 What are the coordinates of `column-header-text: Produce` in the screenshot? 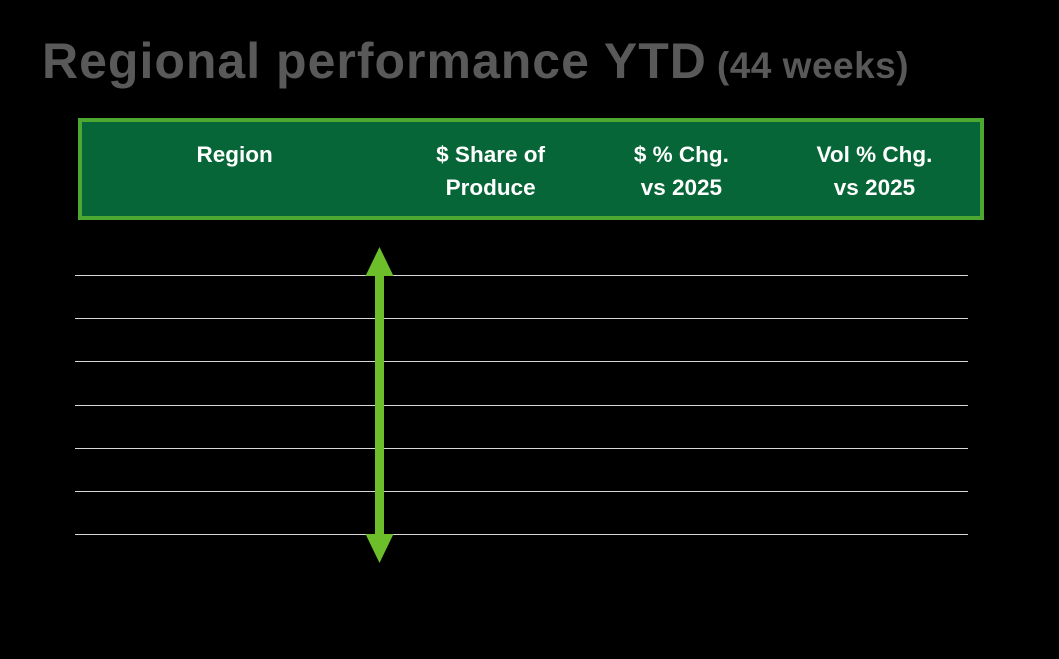 It's located at (490, 187).